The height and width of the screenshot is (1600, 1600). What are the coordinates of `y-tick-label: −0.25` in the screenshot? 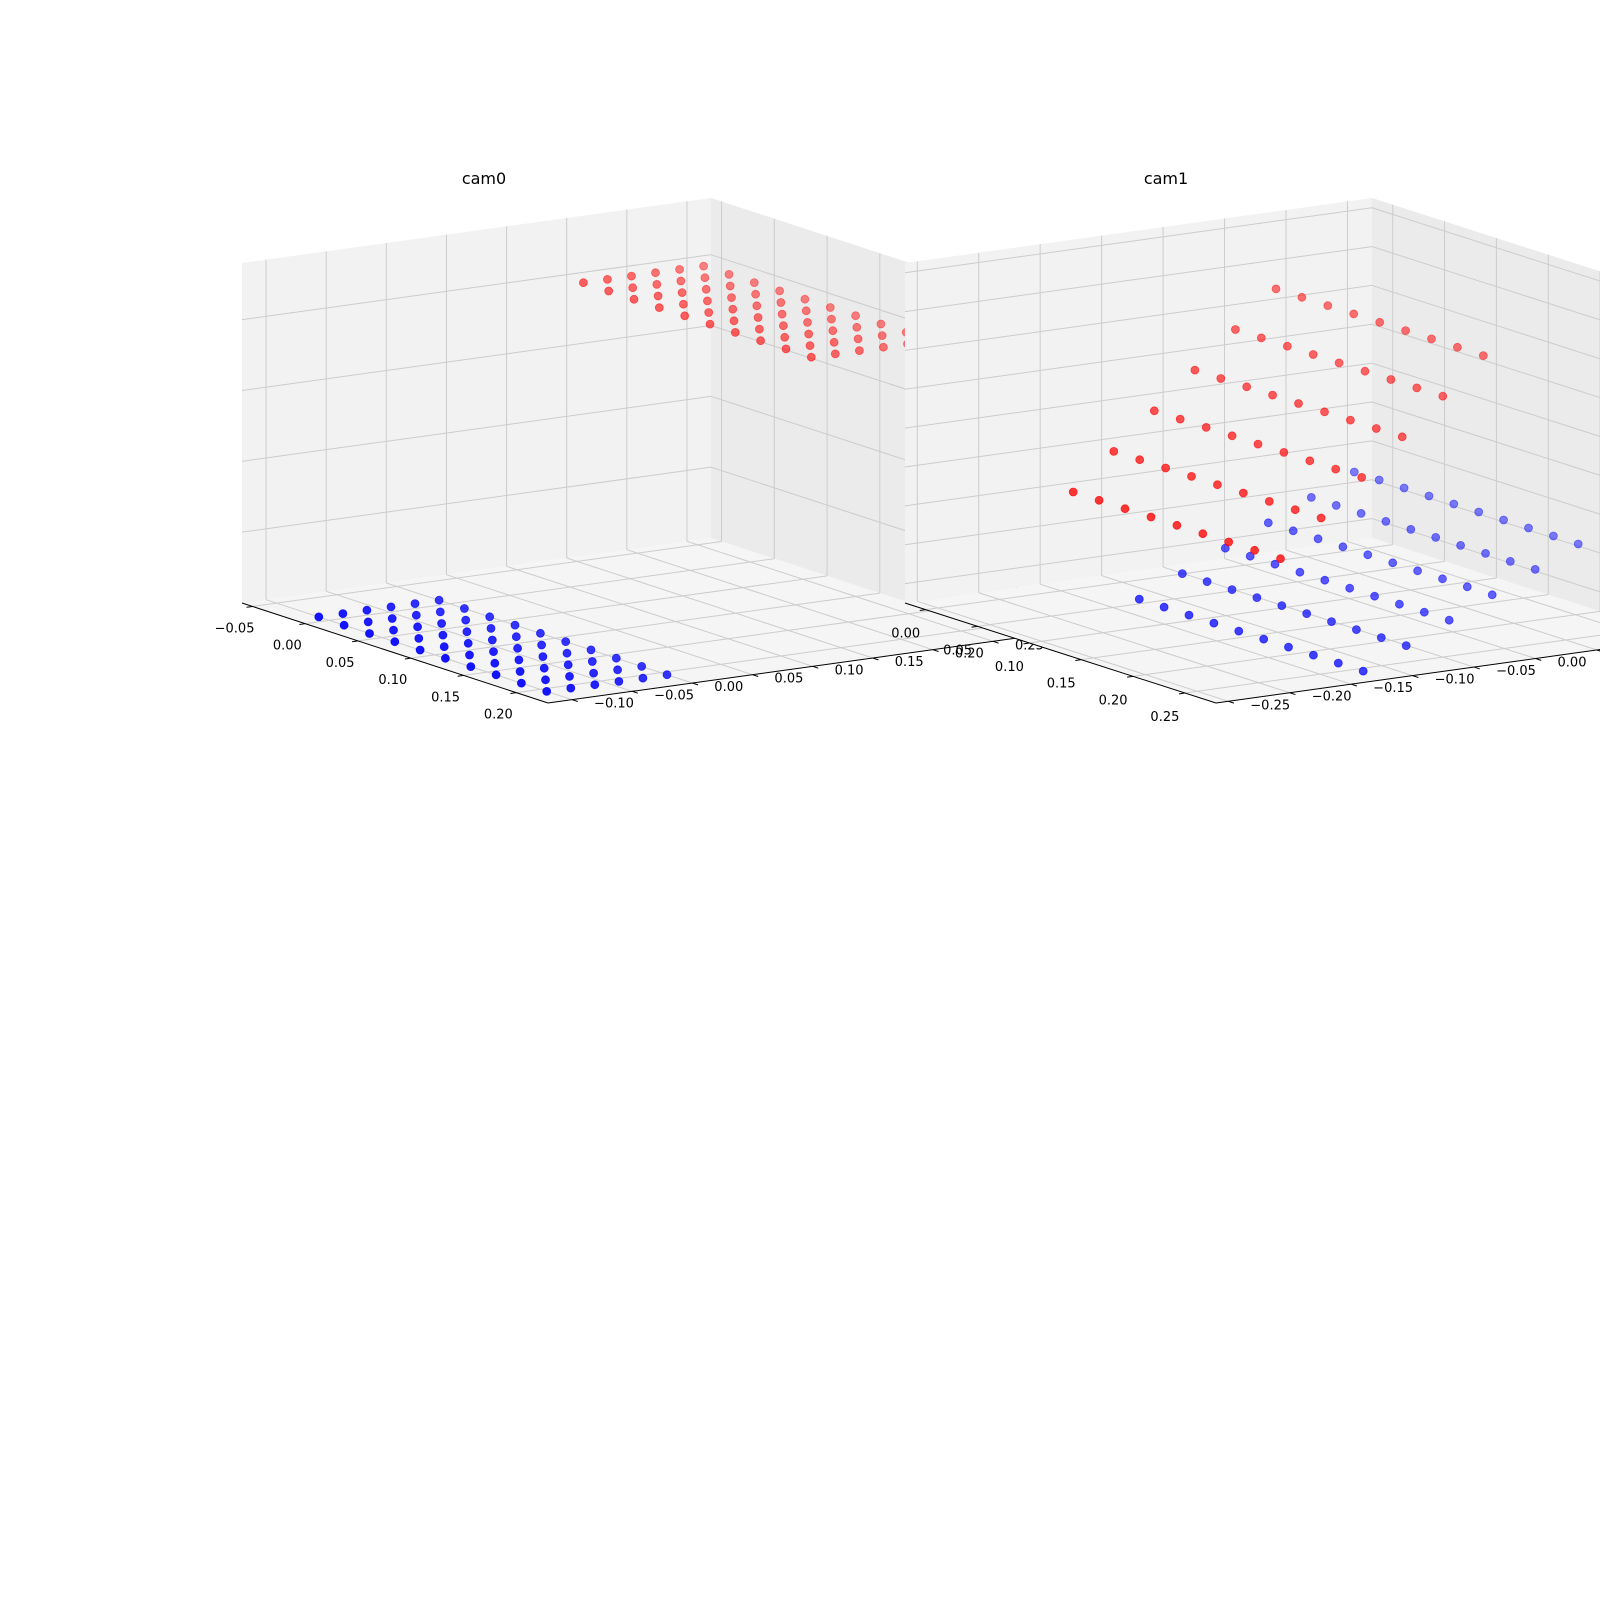 It's located at (1270, 705).